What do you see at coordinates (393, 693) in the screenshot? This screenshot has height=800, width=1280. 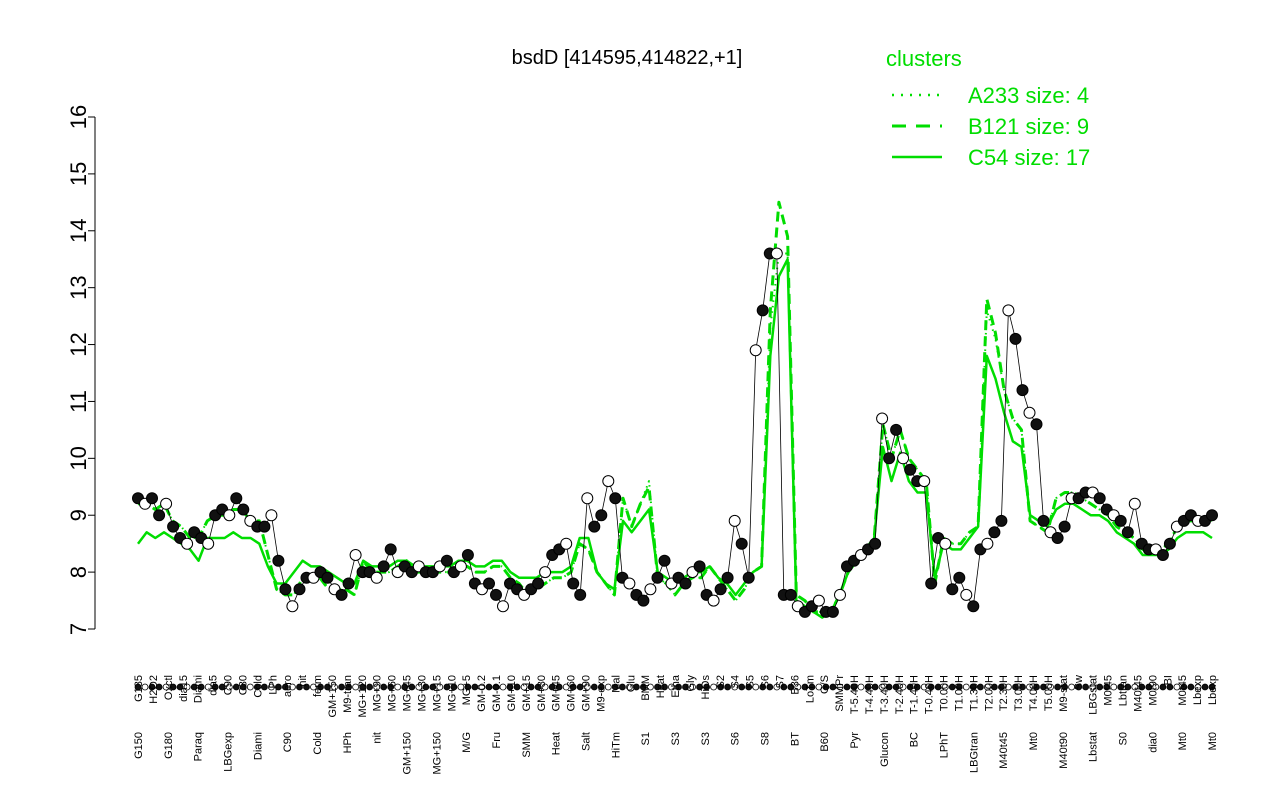 I see `x-tick-label-top: MG+60` at bounding box center [393, 693].